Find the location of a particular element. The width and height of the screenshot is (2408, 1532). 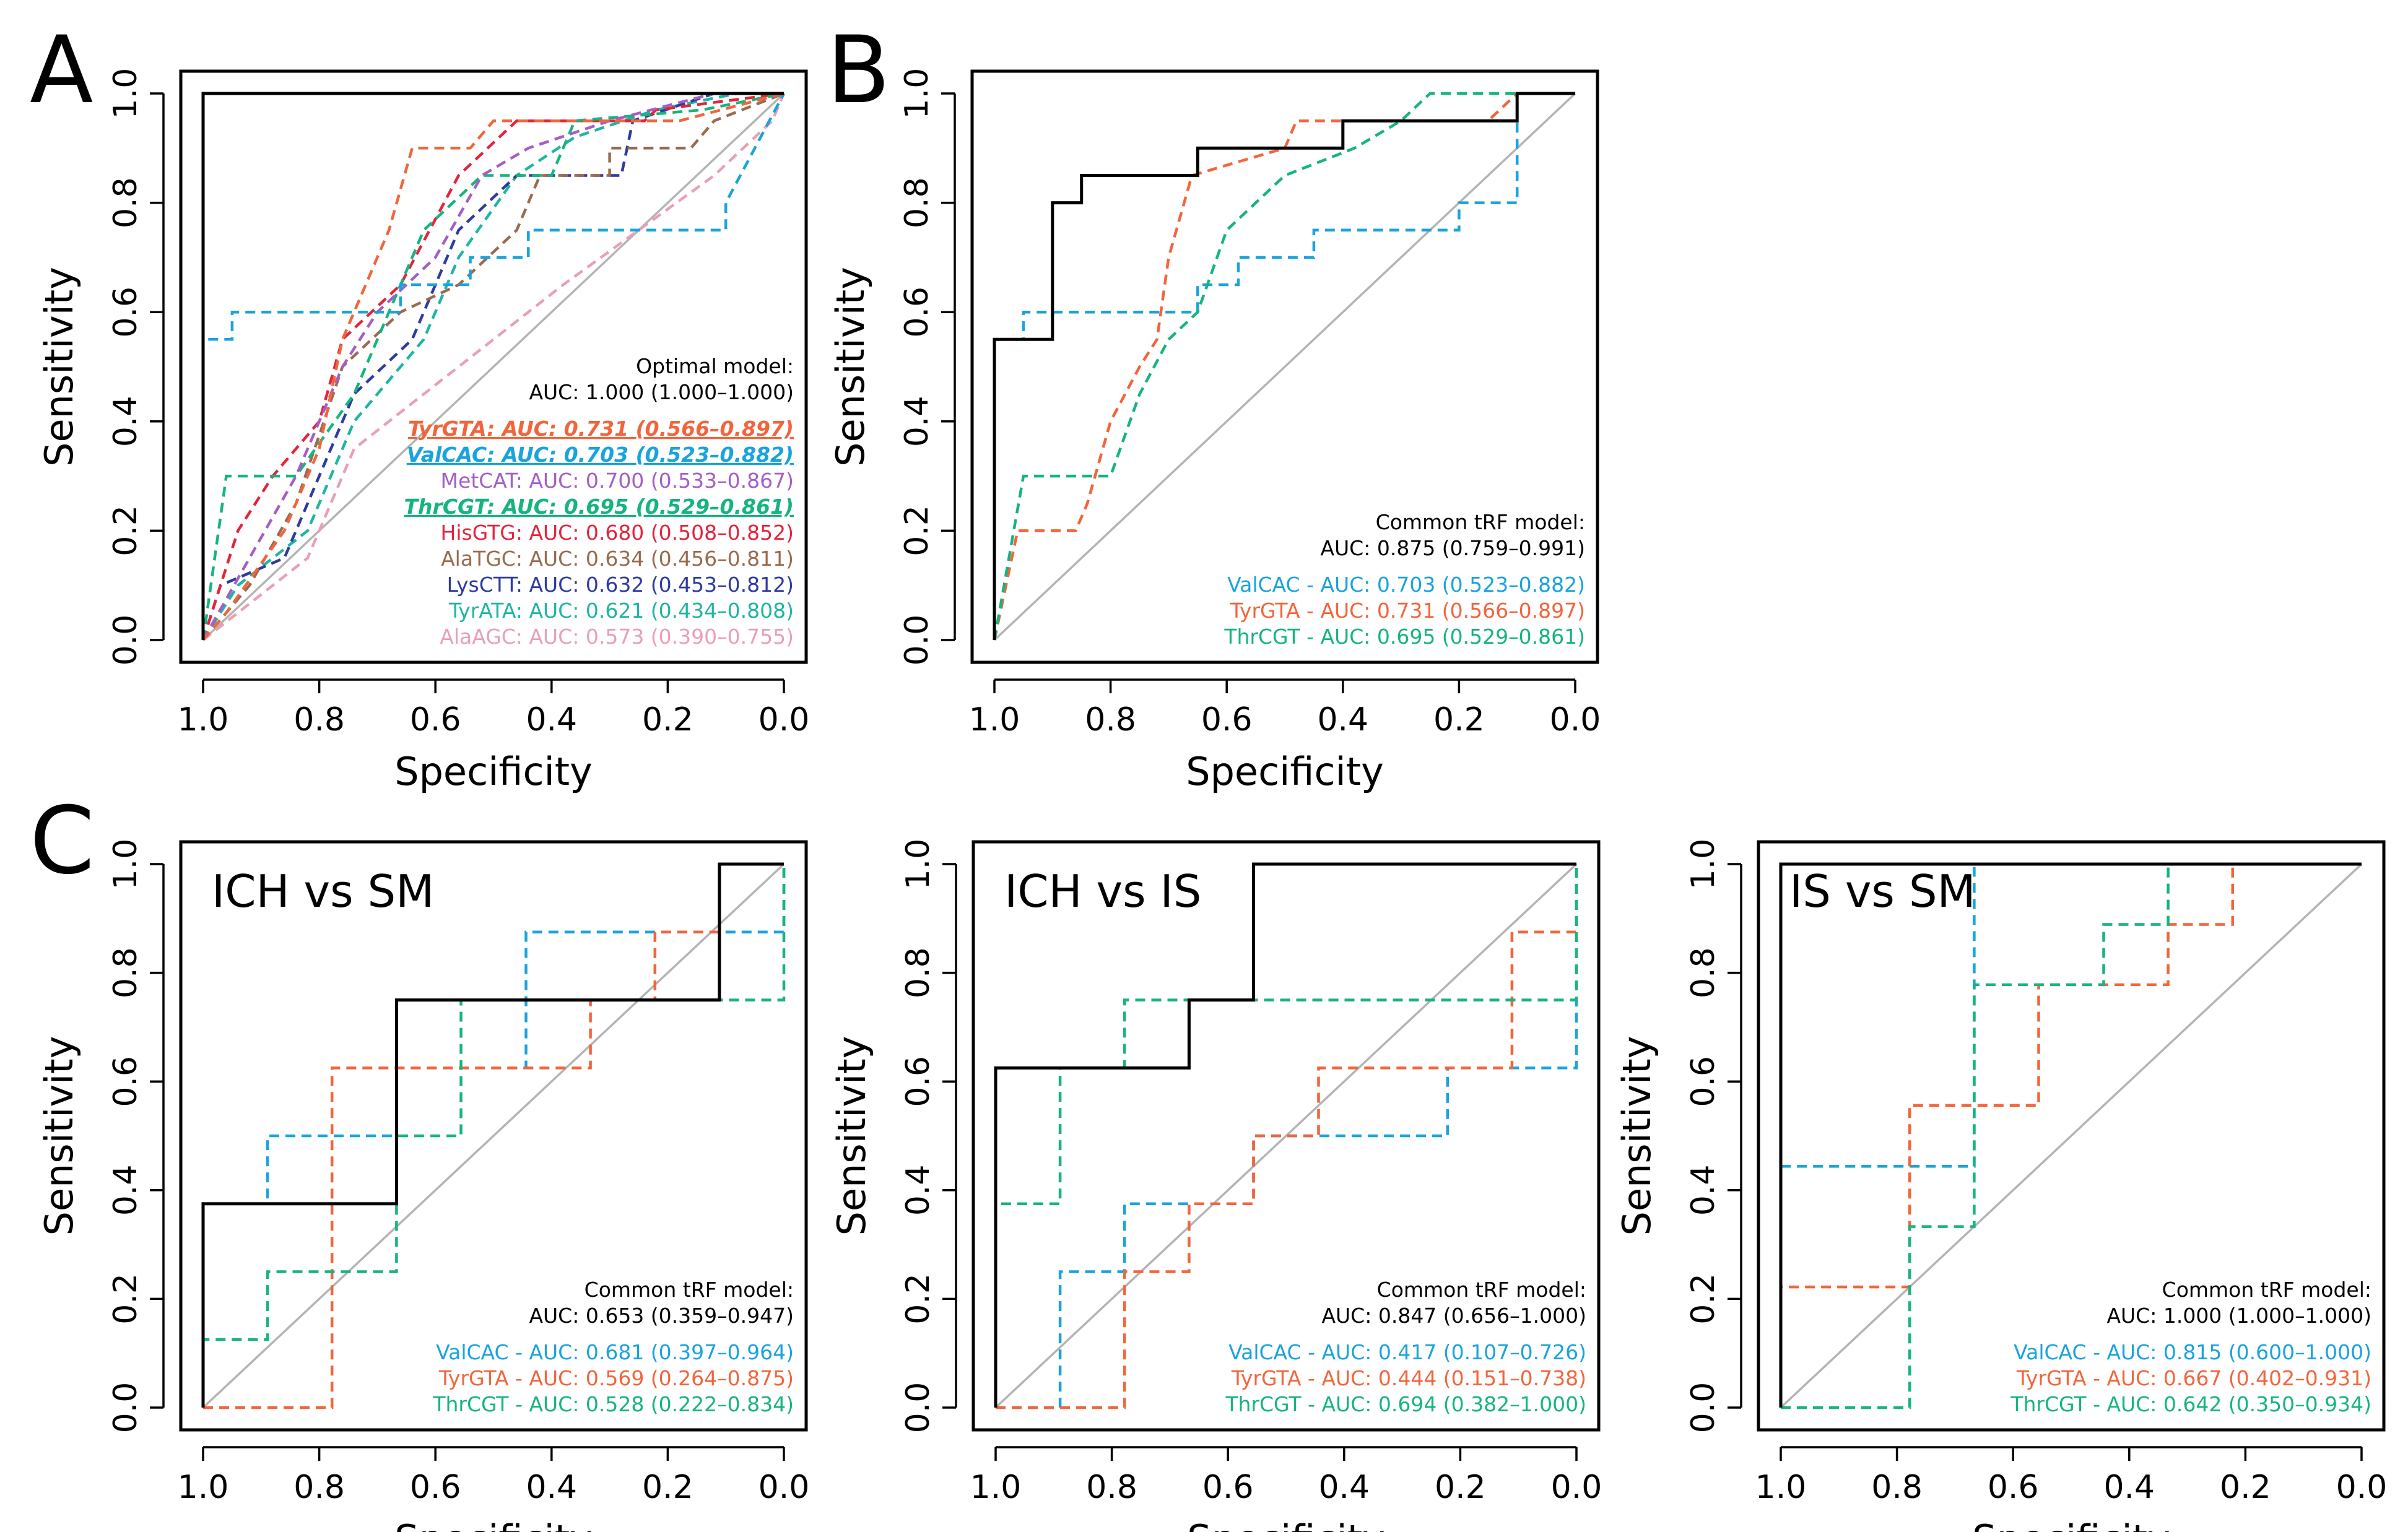

roc-curve-optimal-model is located at coordinates (492, 366).